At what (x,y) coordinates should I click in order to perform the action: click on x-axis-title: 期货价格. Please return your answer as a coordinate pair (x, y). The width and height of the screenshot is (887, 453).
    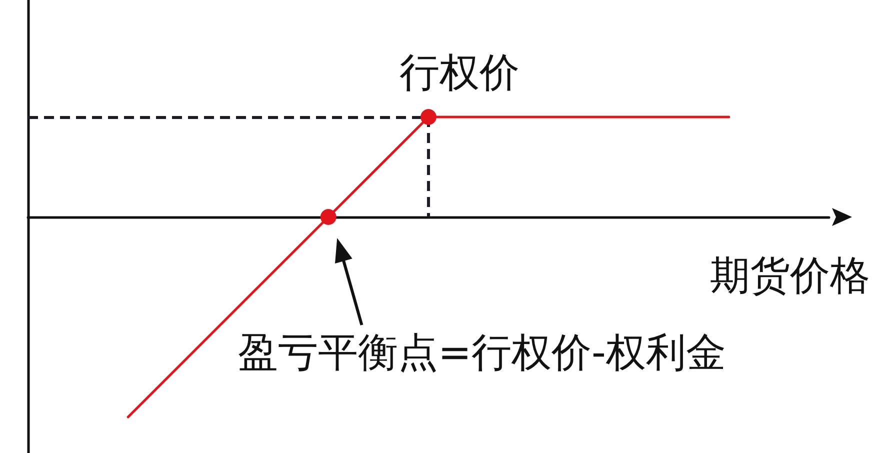
    Looking at the image, I should click on (790, 276).